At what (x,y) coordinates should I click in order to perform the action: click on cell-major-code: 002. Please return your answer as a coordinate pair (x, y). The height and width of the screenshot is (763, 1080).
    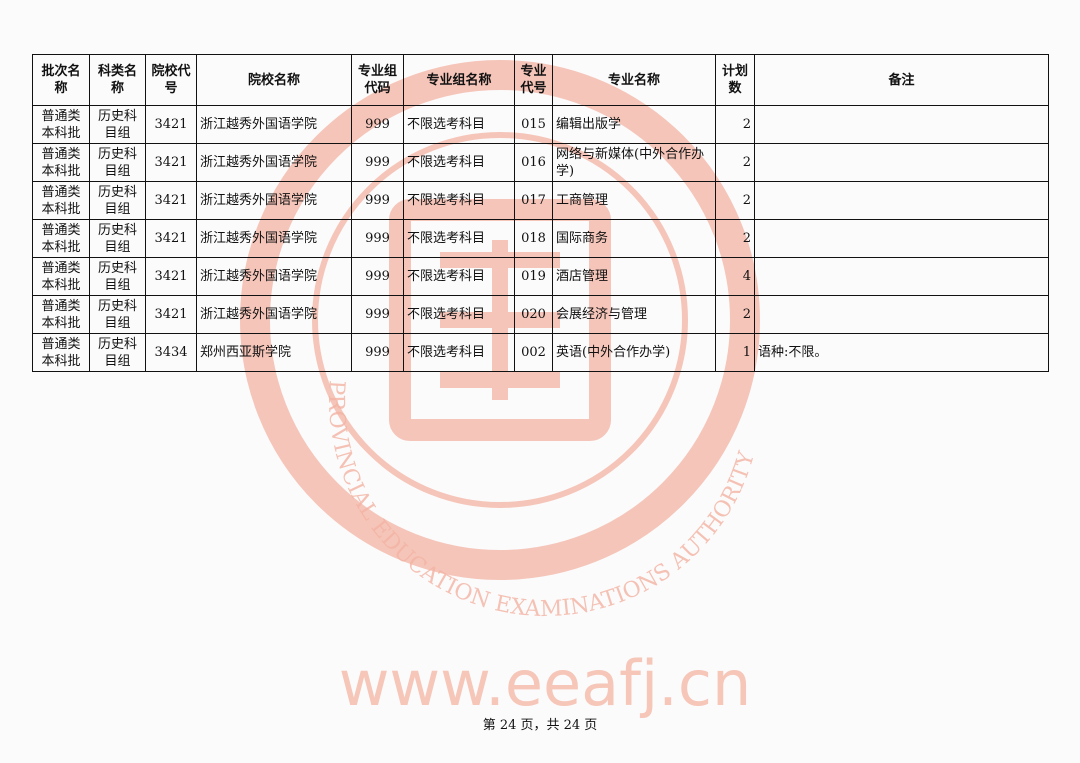
    Looking at the image, I should click on (533, 352).